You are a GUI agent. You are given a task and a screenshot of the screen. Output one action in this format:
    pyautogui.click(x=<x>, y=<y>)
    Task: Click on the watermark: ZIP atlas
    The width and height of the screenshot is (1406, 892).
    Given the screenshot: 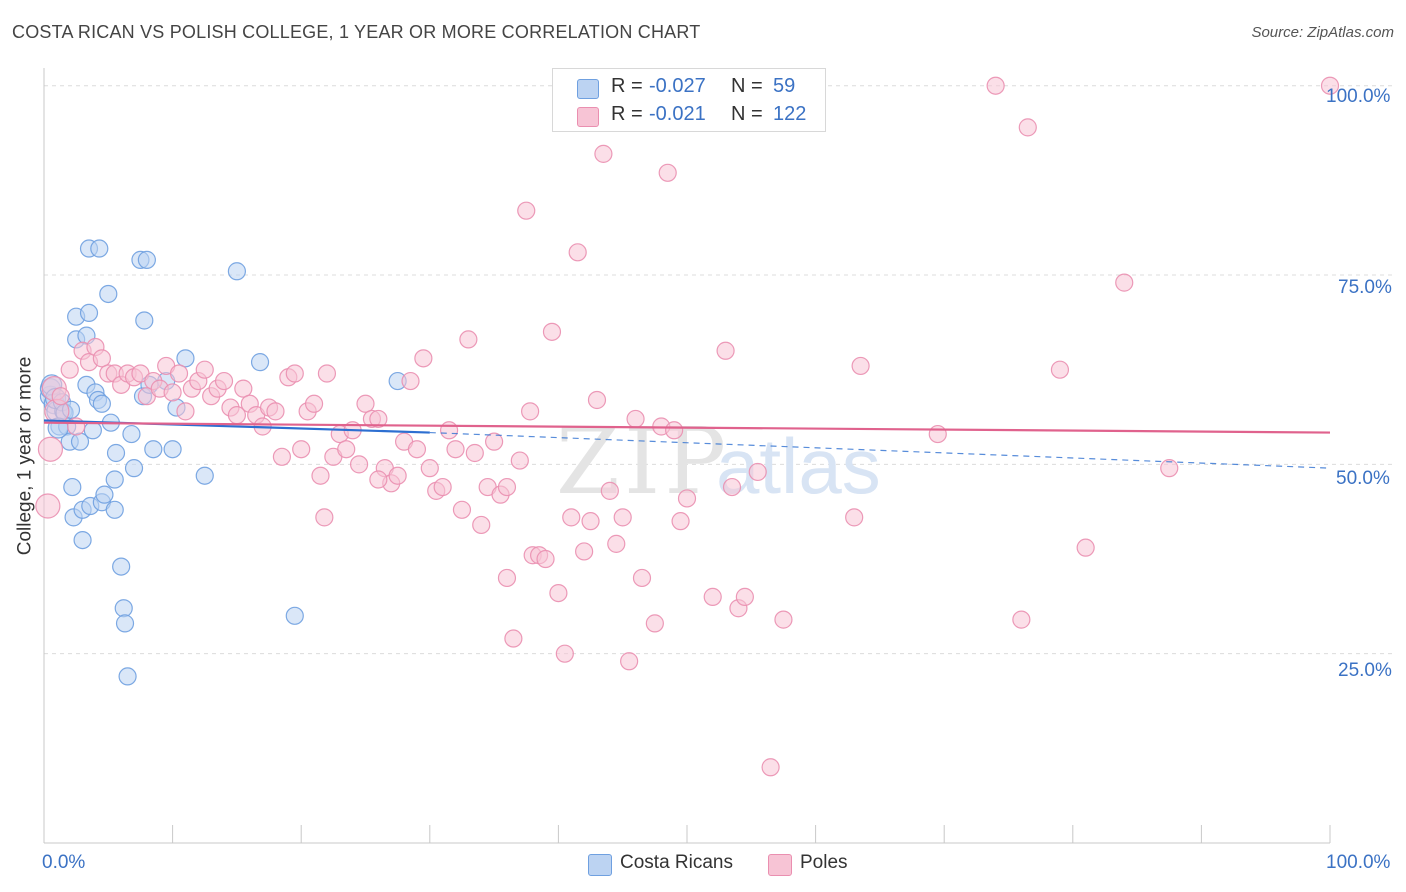 What is the action you would take?
    pyautogui.click(x=718, y=461)
    